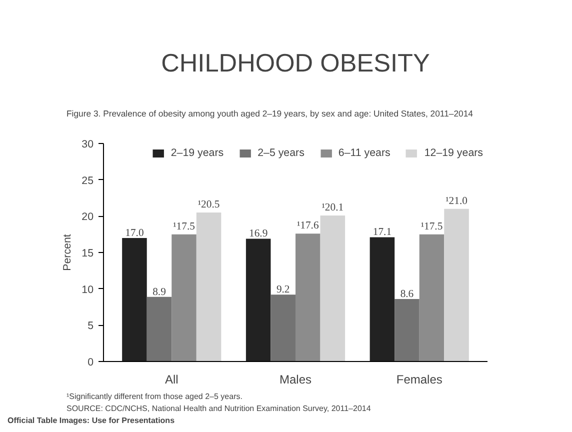 Image resolution: width=572 pixels, height=432 pixels. Describe the element at coordinates (283, 290) in the screenshot. I see `data-label: 9.2` at that location.